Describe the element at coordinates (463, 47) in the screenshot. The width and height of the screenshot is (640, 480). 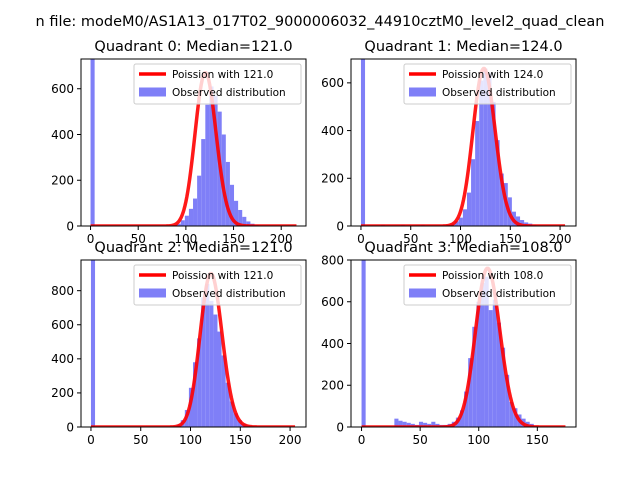
I see `subplot-title: Quadrant 1: Median=124.0` at that location.